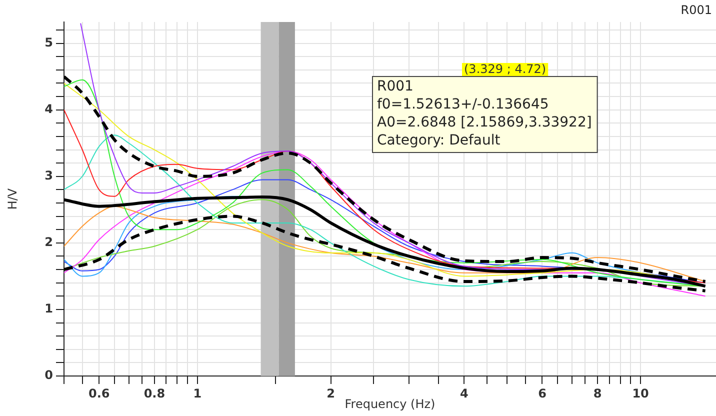 This screenshot has height=416, width=716. I want to click on annotation: Category: Default, so click(439, 140).